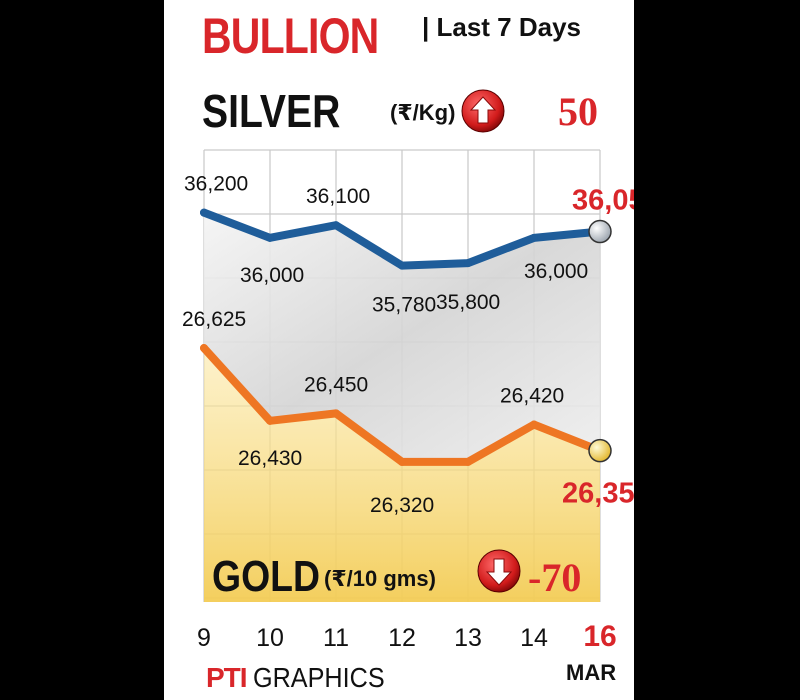 The width and height of the screenshot is (800, 700). Describe the element at coordinates (270, 638) in the screenshot. I see `x-tick-label: 10` at that location.